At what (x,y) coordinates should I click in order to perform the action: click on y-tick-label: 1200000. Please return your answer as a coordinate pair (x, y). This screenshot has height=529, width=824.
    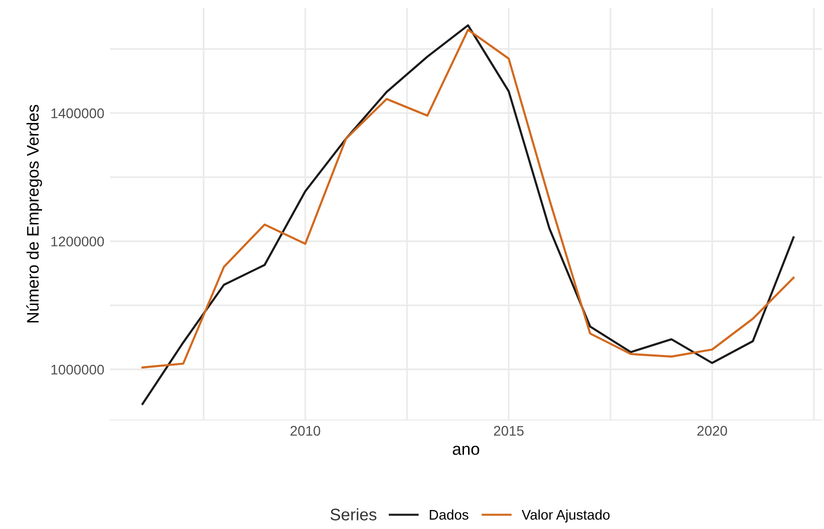
    Looking at the image, I should click on (77, 241).